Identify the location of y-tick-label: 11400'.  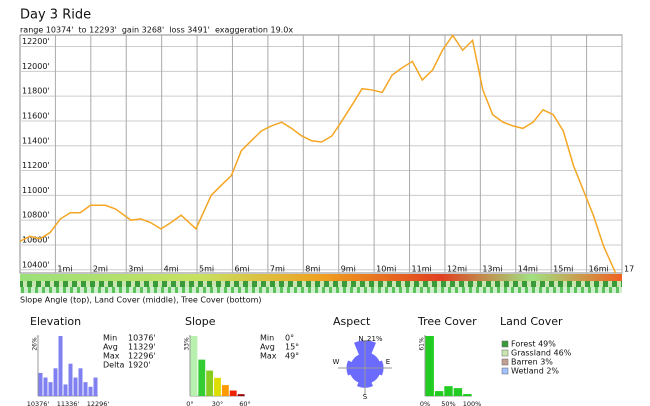
(36, 140).